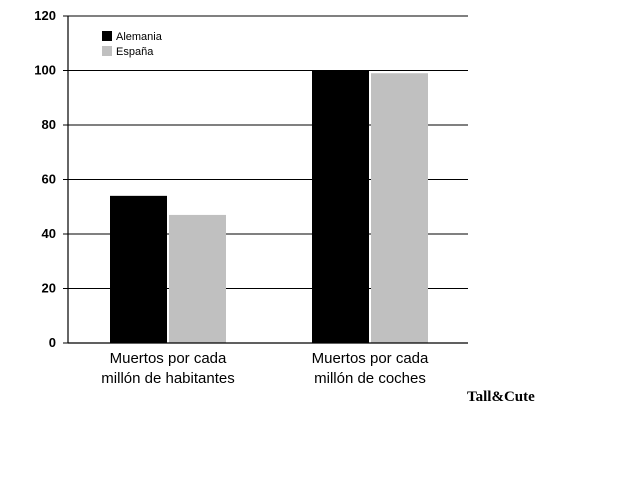 The height and width of the screenshot is (485, 638). I want to click on y-tick-label: 100, so click(45, 70).